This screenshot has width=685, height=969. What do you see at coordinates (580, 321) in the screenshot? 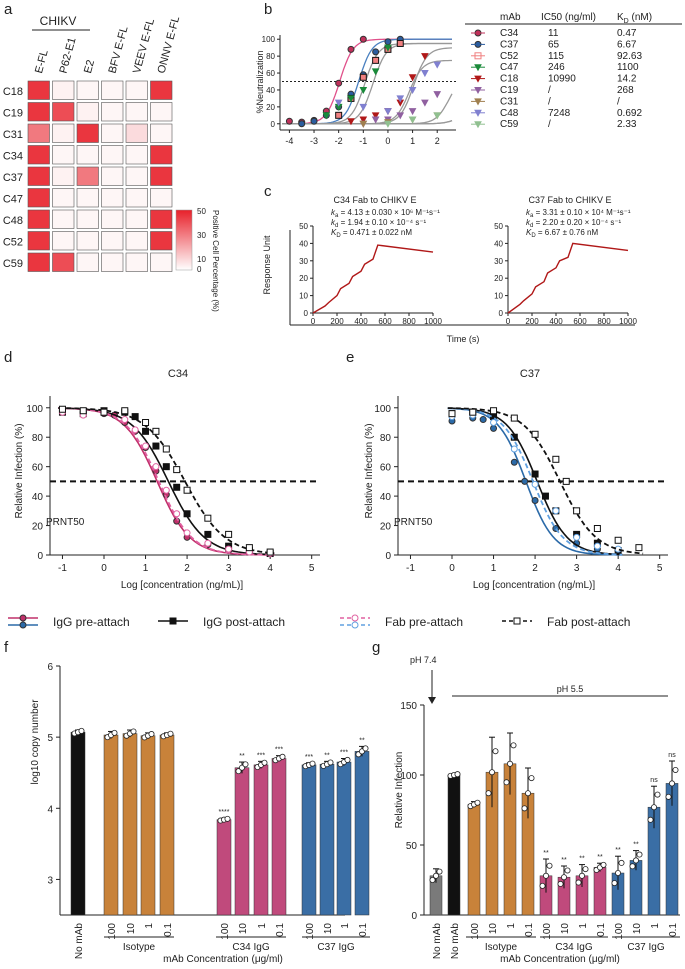
I see `sensorgram-x-tick-label: 600` at bounding box center [580, 321].